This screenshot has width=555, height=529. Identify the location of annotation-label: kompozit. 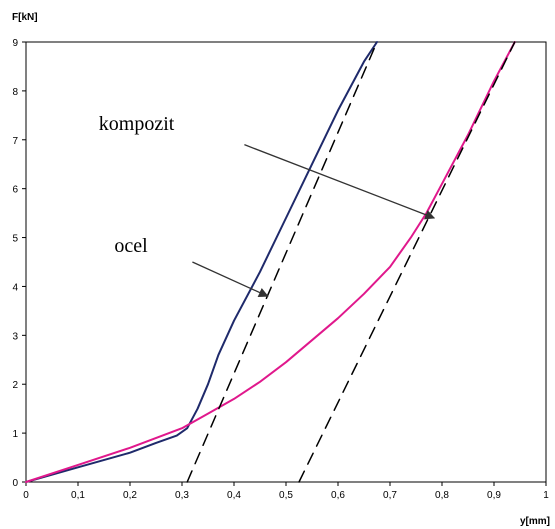
(137, 124).